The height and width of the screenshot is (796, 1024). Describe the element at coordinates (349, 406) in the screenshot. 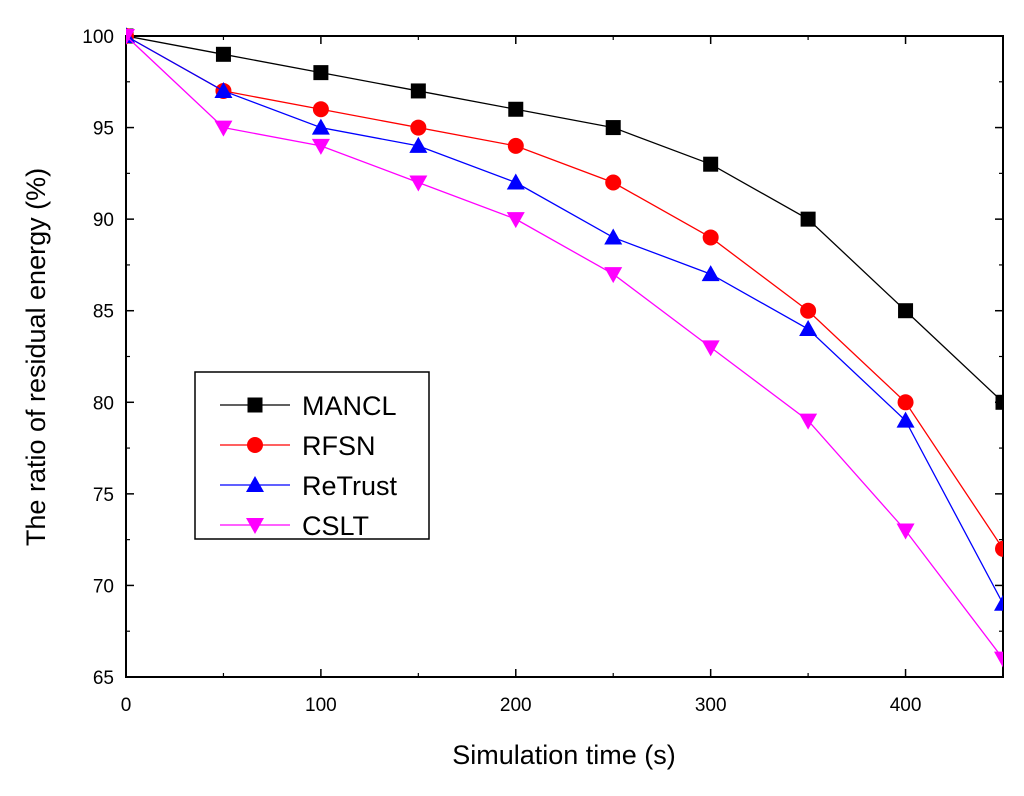

I see `legend-label-mancl: MANCL` at that location.